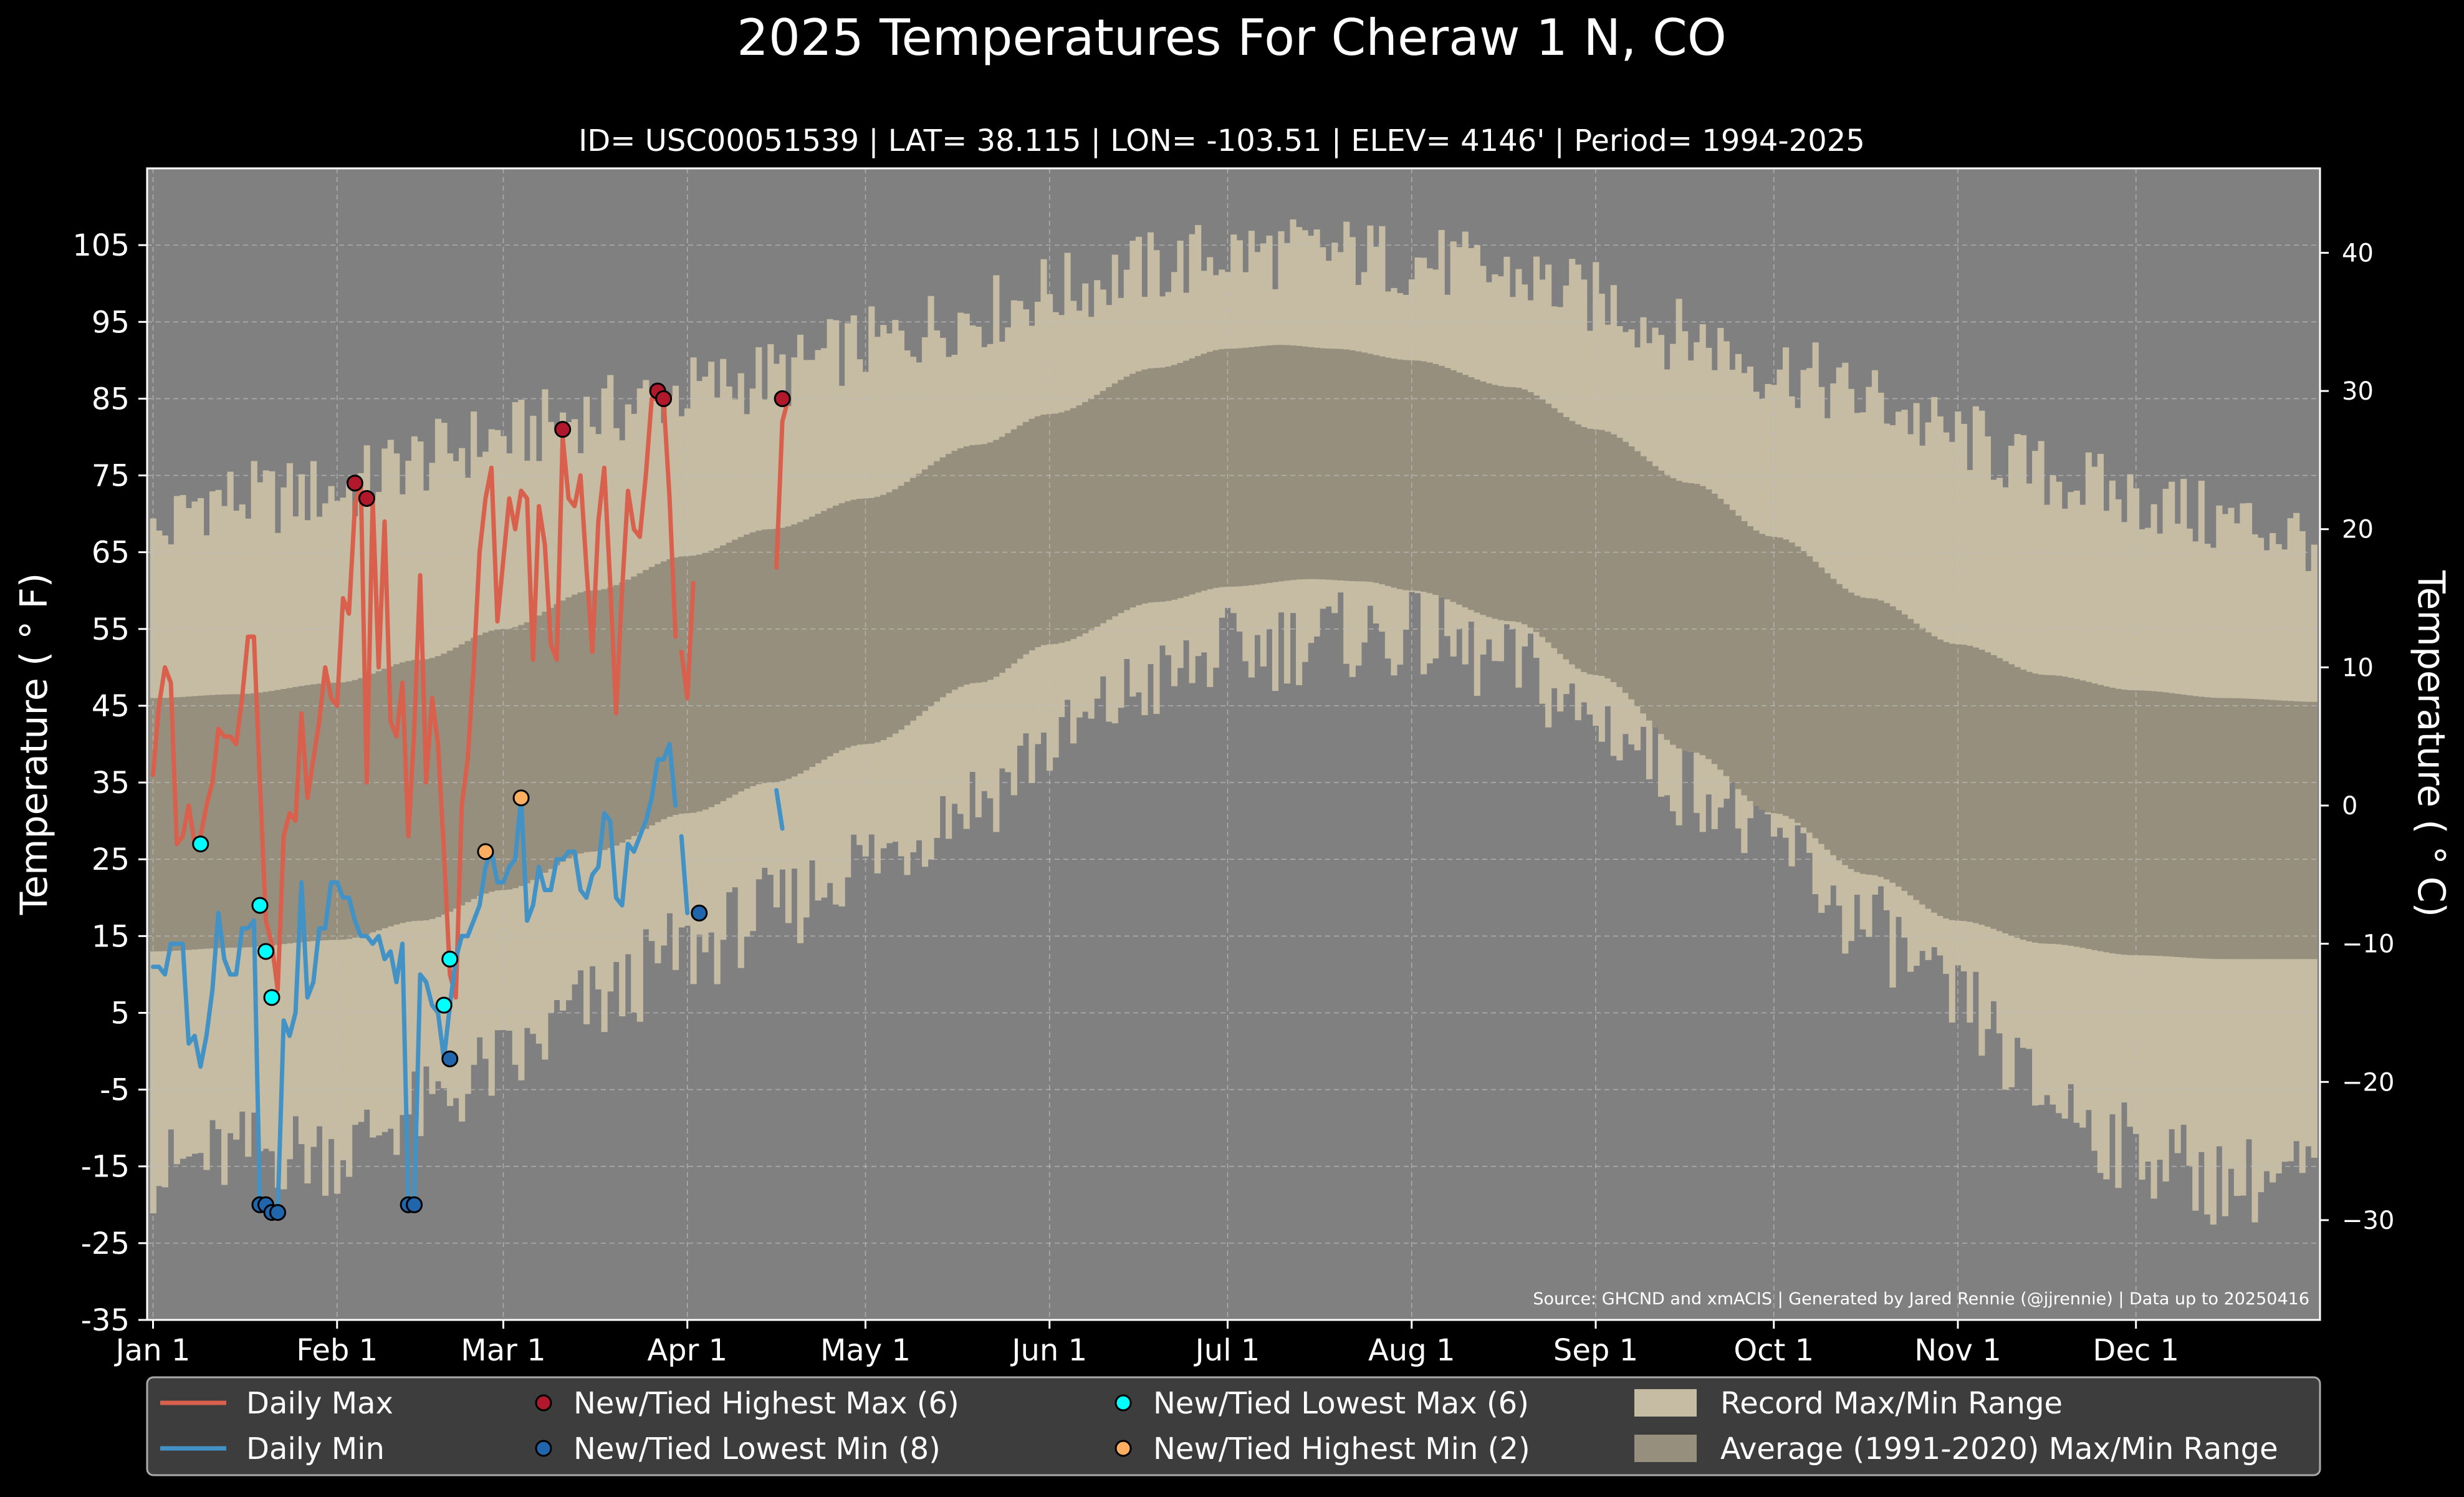 The width and height of the screenshot is (2464, 1497). What do you see at coordinates (111, 629) in the screenshot?
I see `y-tick-label-left: 55` at bounding box center [111, 629].